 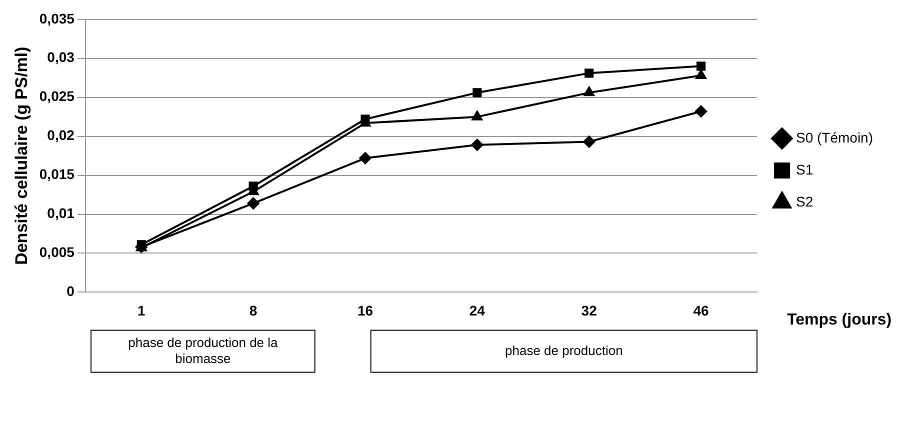 What do you see at coordinates (835, 137) in the screenshot?
I see `legend-label: S0 (Témoin)` at bounding box center [835, 137].